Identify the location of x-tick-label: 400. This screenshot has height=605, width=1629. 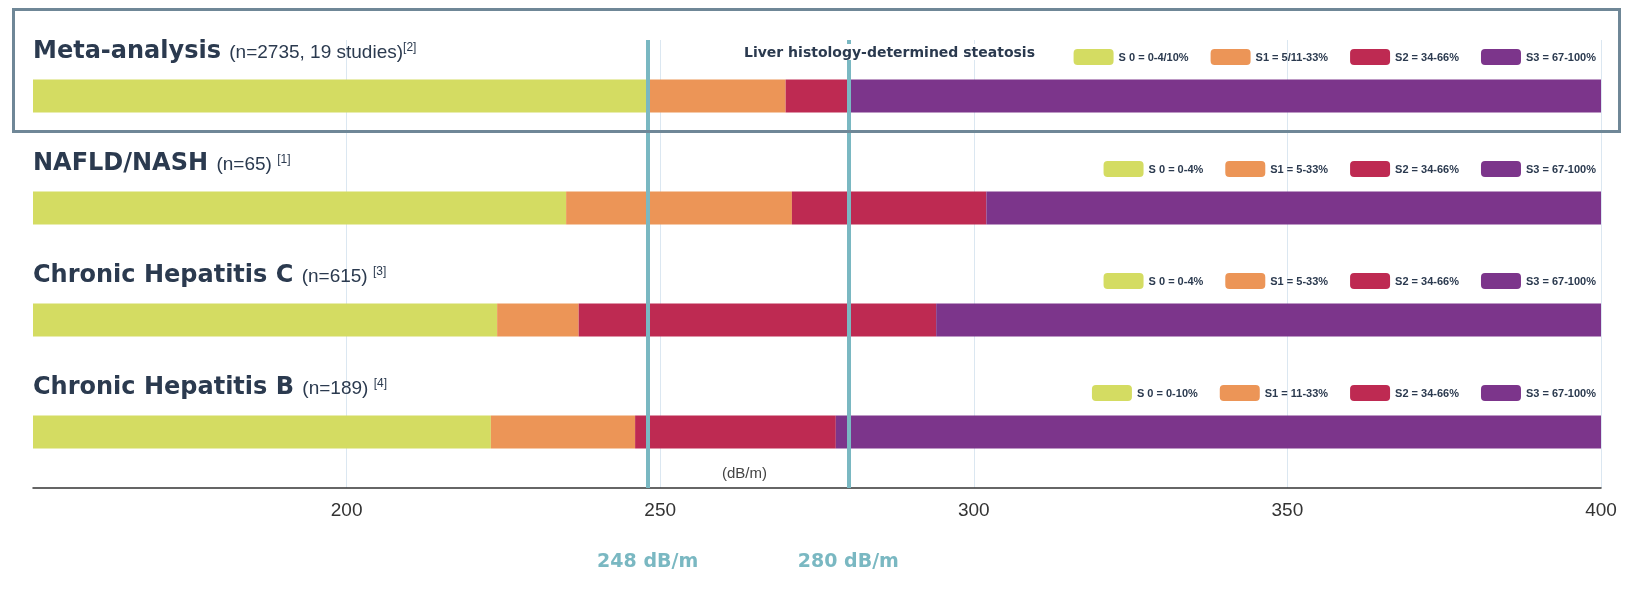
(1601, 509).